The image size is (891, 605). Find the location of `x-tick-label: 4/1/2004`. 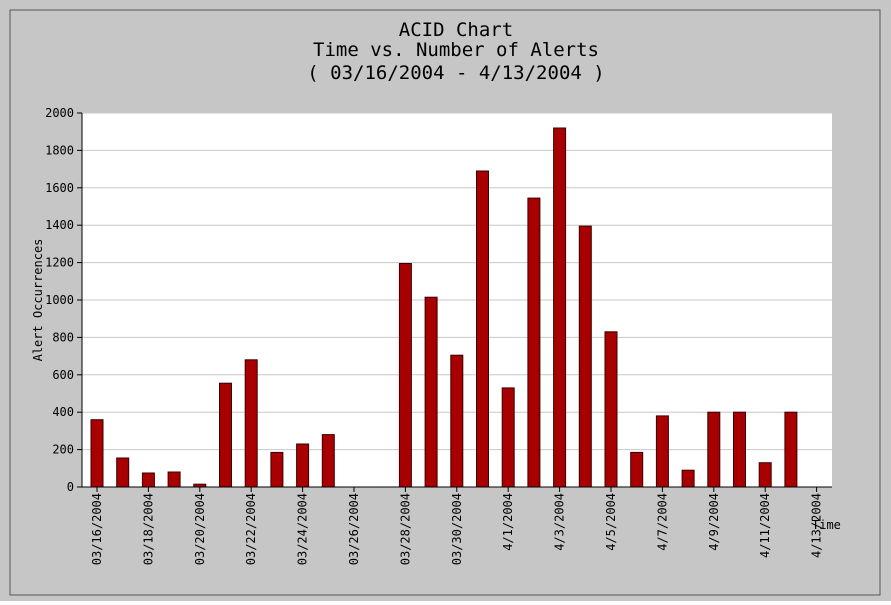

x-tick-label: 4/1/2004 is located at coordinates (508, 522).